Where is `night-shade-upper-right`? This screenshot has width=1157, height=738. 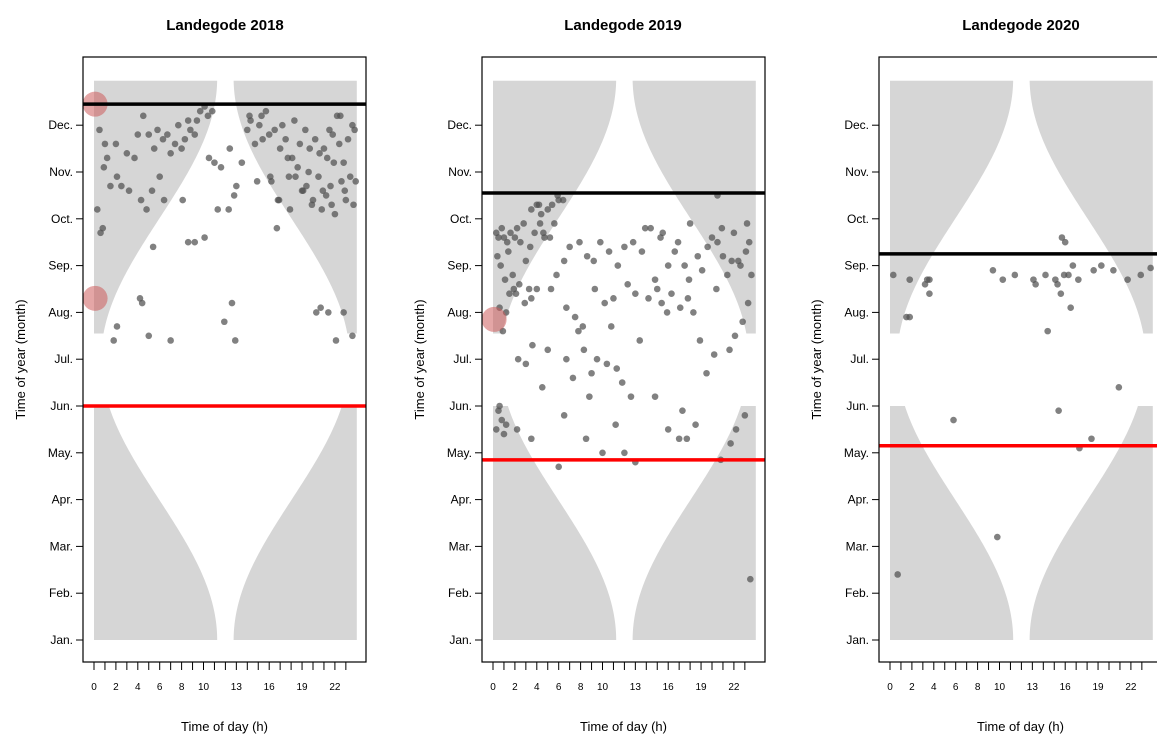
night-shade-upper-right is located at coordinates (295, 207).